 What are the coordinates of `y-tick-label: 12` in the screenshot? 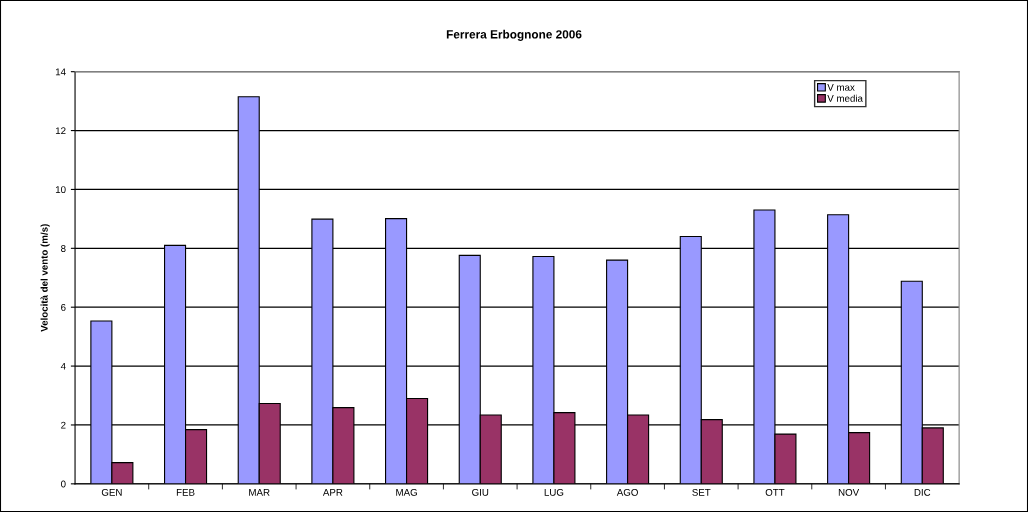 It's located at (60, 131).